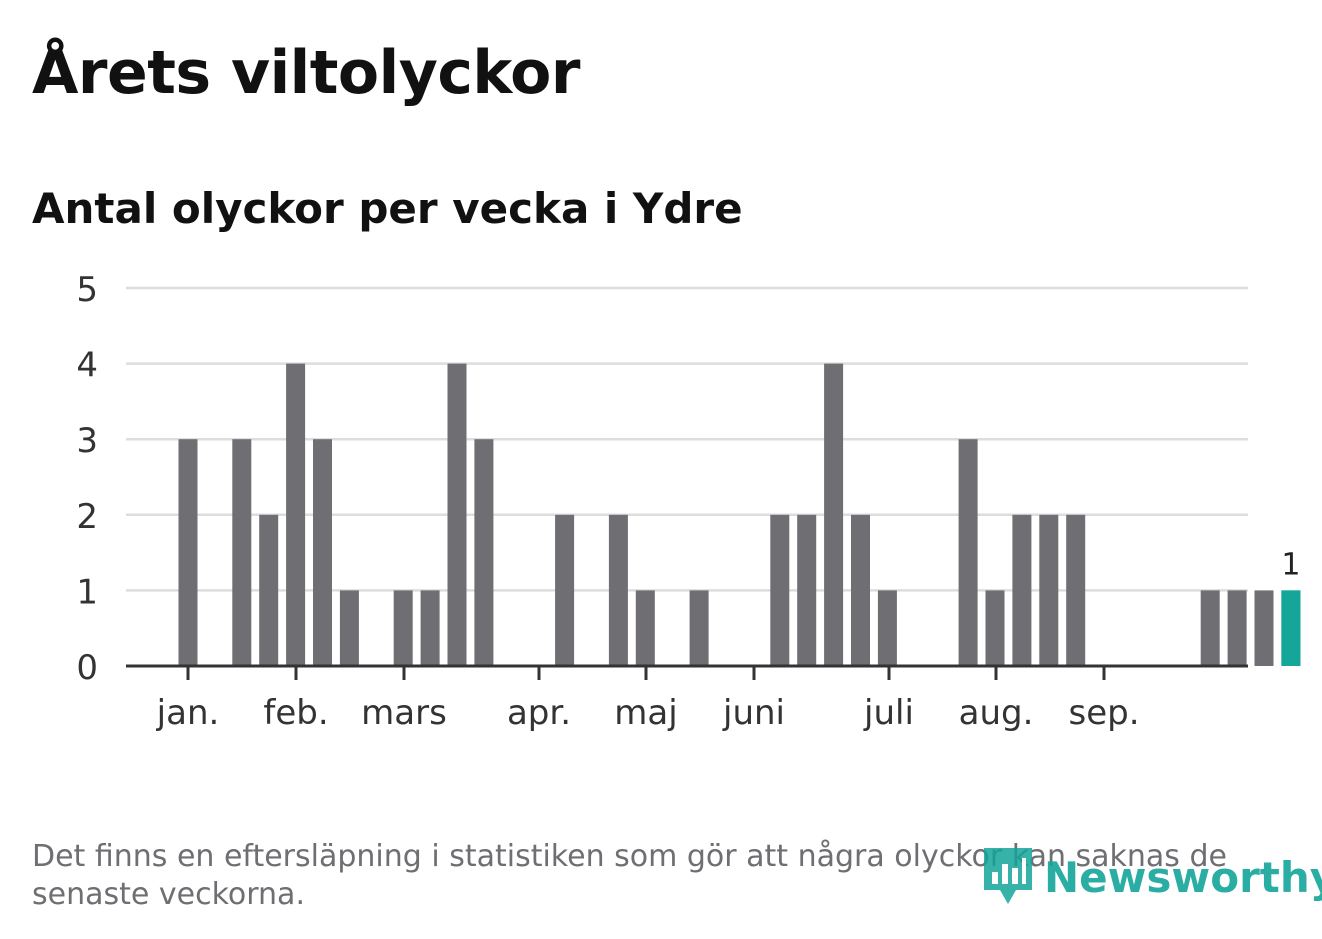 The image size is (1322, 939). Describe the element at coordinates (1103, 713) in the screenshot. I see `x-tick-label: sep.` at that location.